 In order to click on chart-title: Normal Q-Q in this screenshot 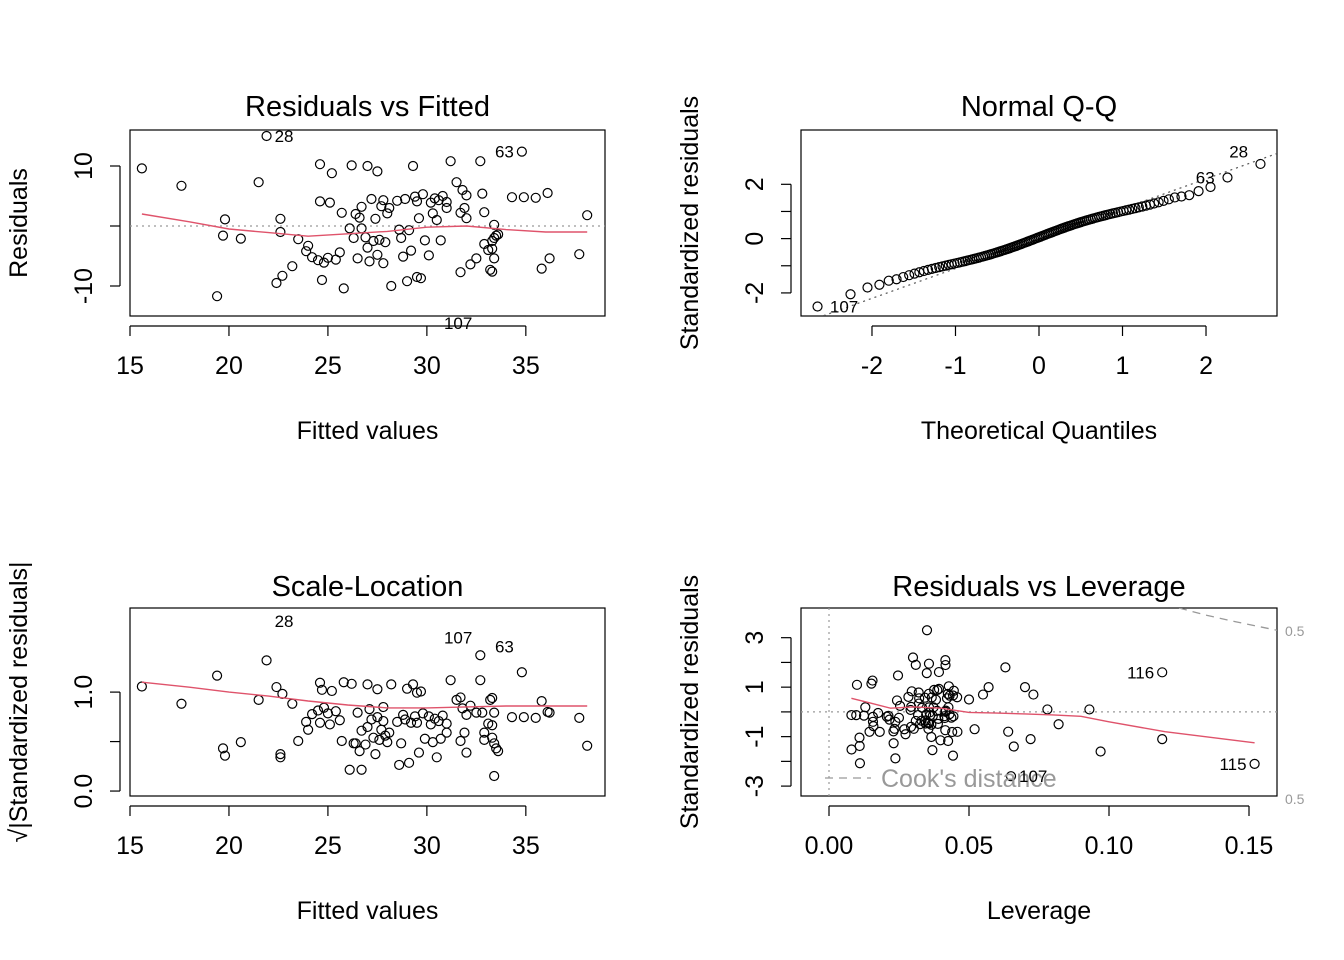, I will do `click(1039, 107)`.